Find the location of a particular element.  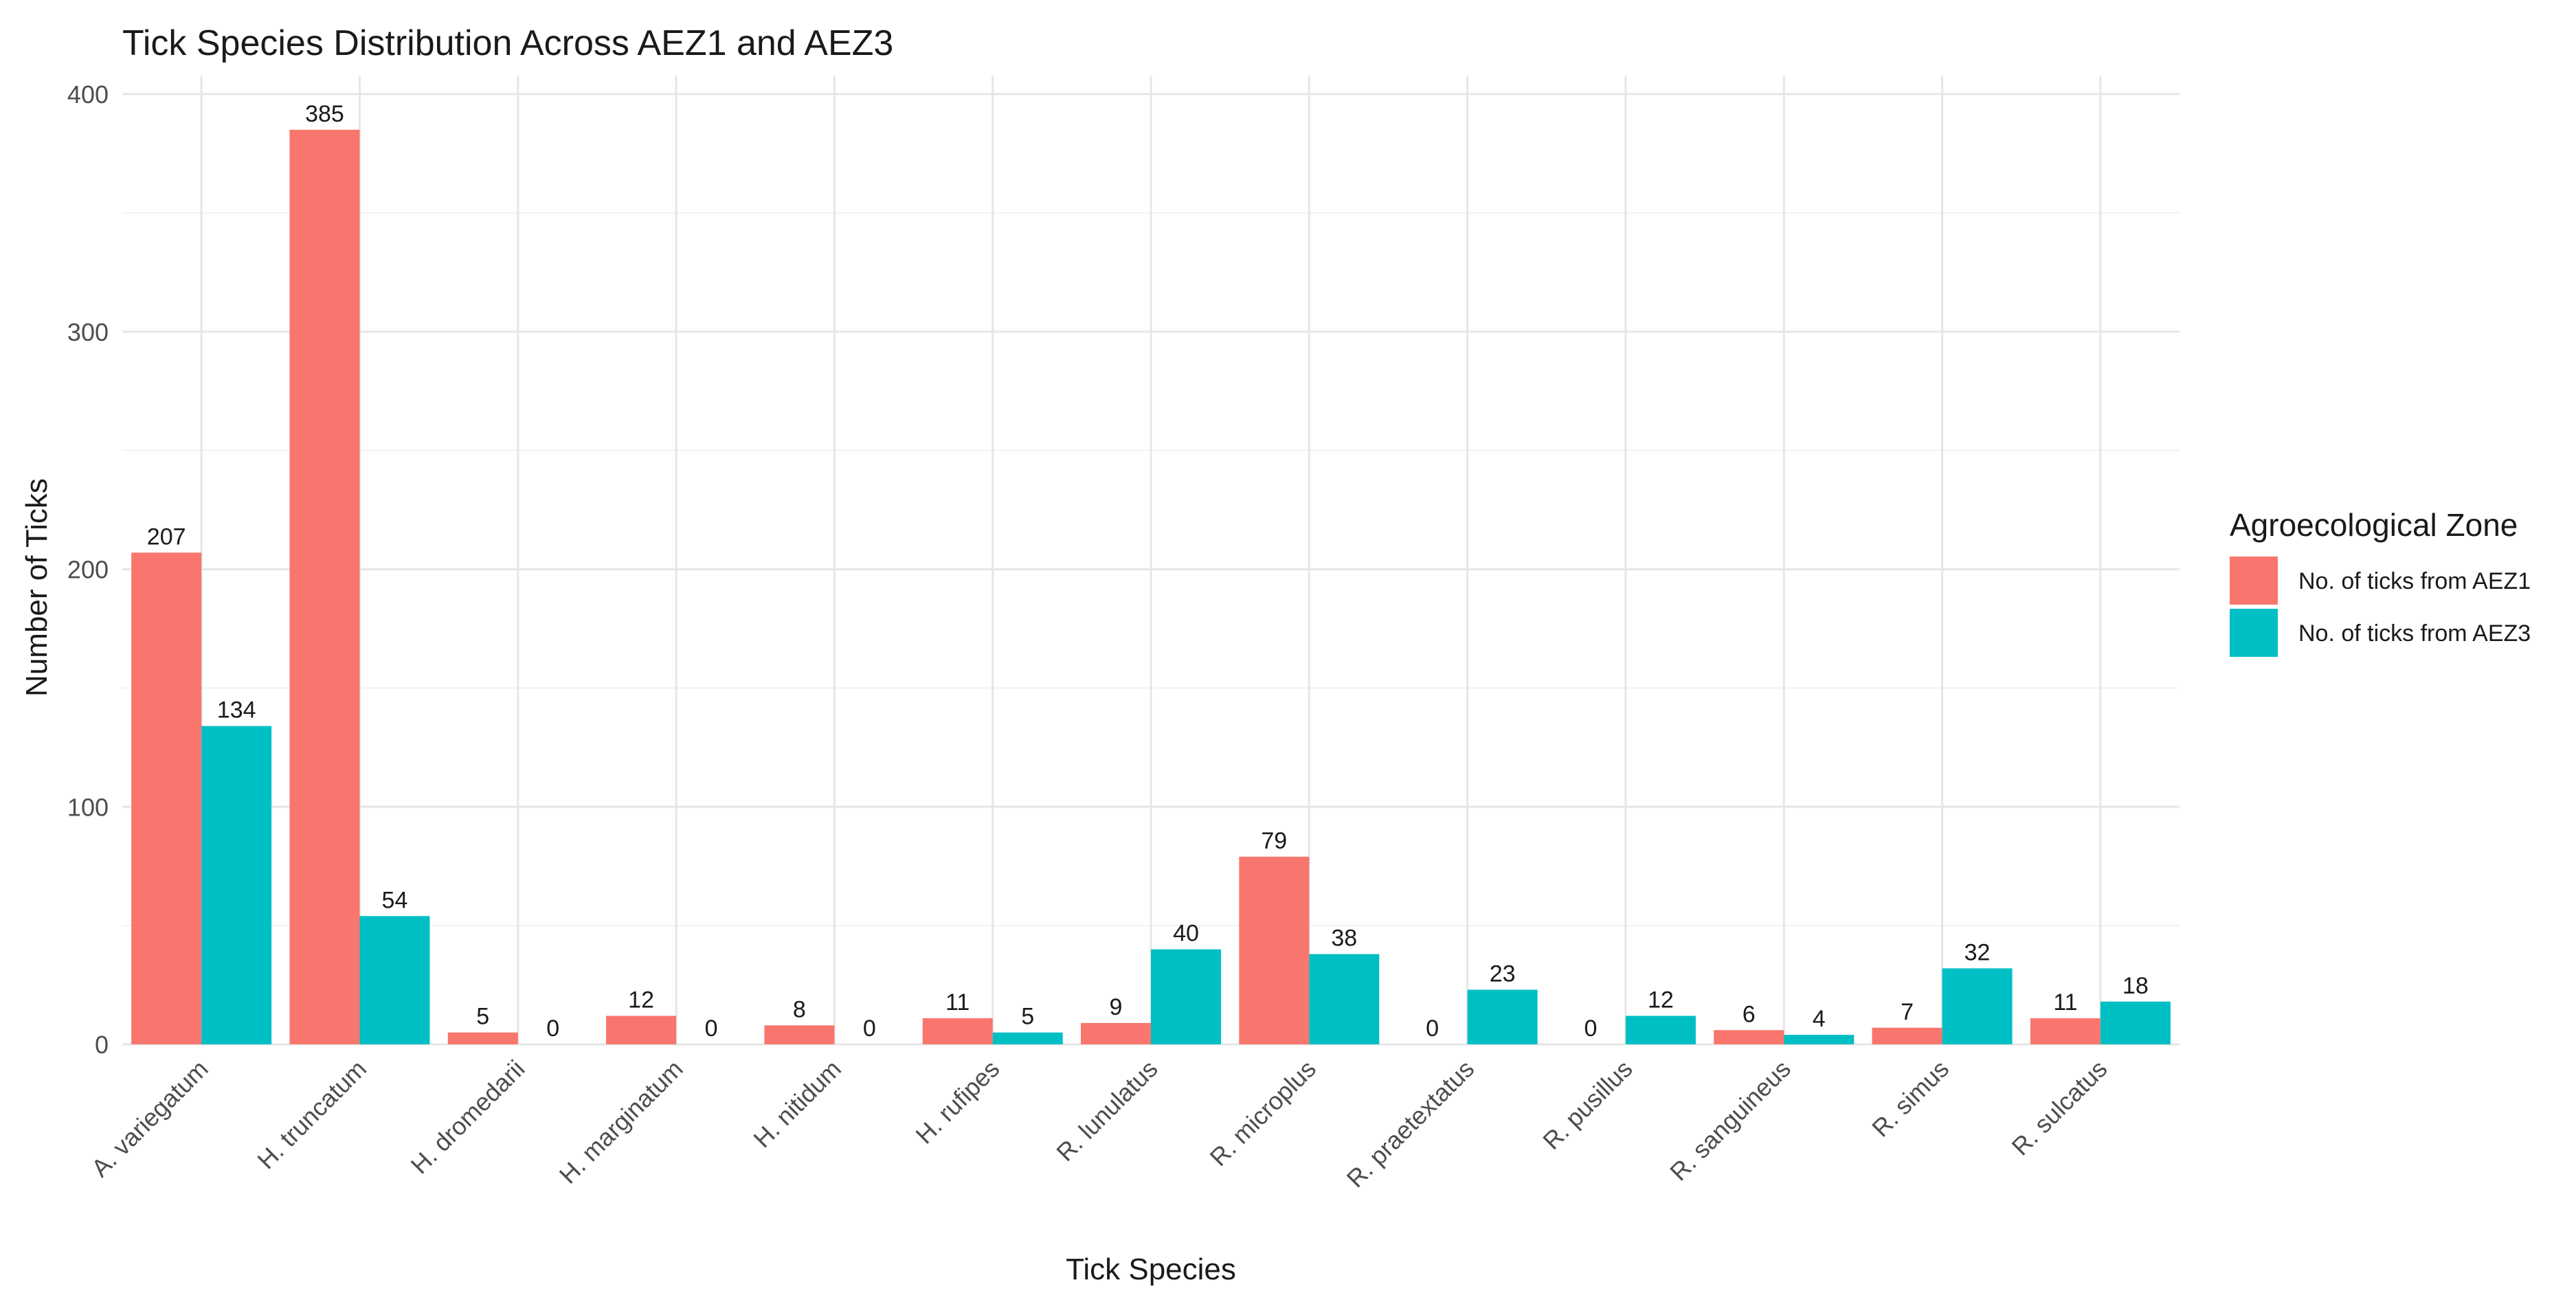

x-tick-label: H. nitidum is located at coordinates (797, 1104).